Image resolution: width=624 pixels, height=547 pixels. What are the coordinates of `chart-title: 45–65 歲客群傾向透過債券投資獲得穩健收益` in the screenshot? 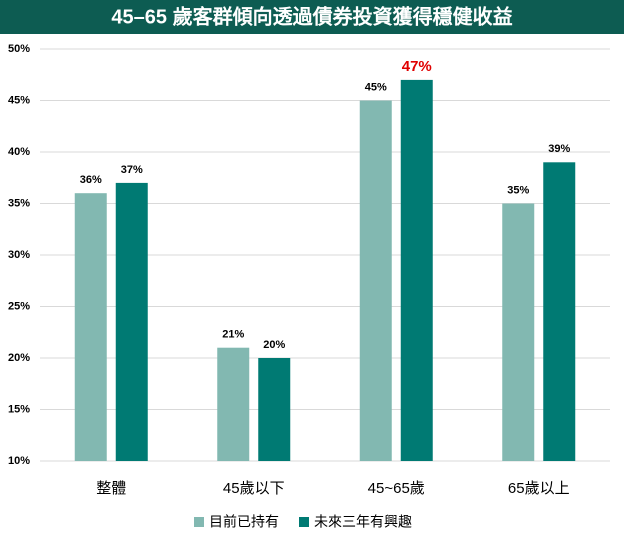 It's located at (311, 16).